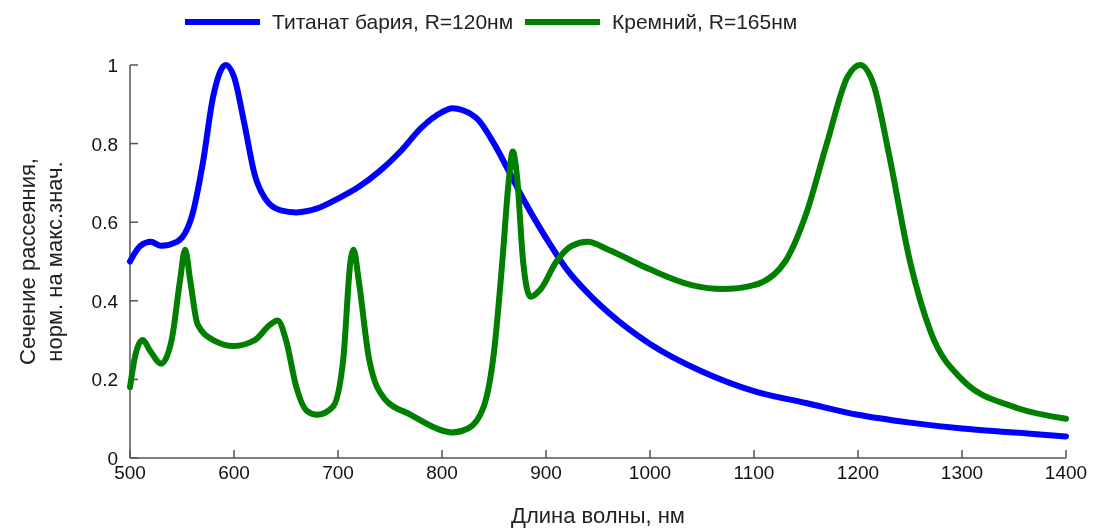 Image resolution: width=1101 pixels, height=529 pixels. What do you see at coordinates (234, 472) in the screenshot?
I see `x-tick-label: 600` at bounding box center [234, 472].